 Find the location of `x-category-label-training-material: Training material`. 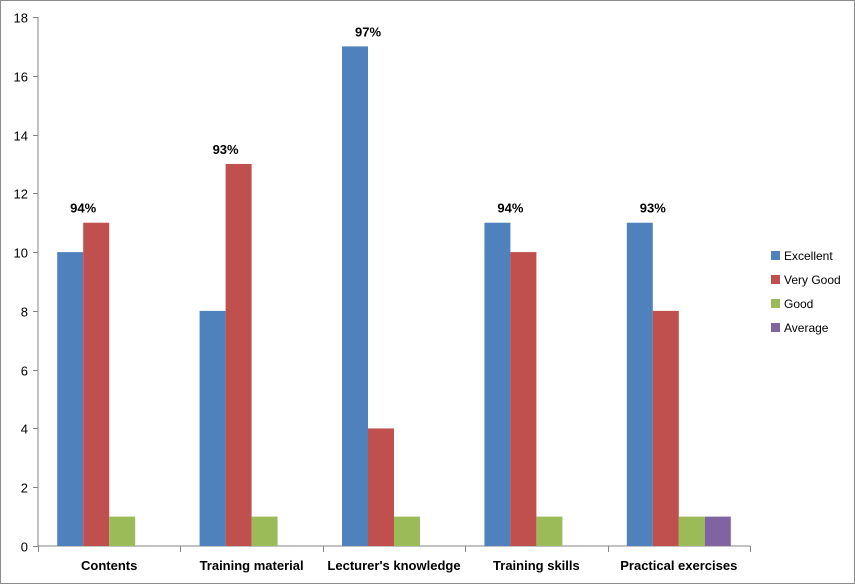

x-category-label-training-material: Training material is located at coordinates (252, 565).